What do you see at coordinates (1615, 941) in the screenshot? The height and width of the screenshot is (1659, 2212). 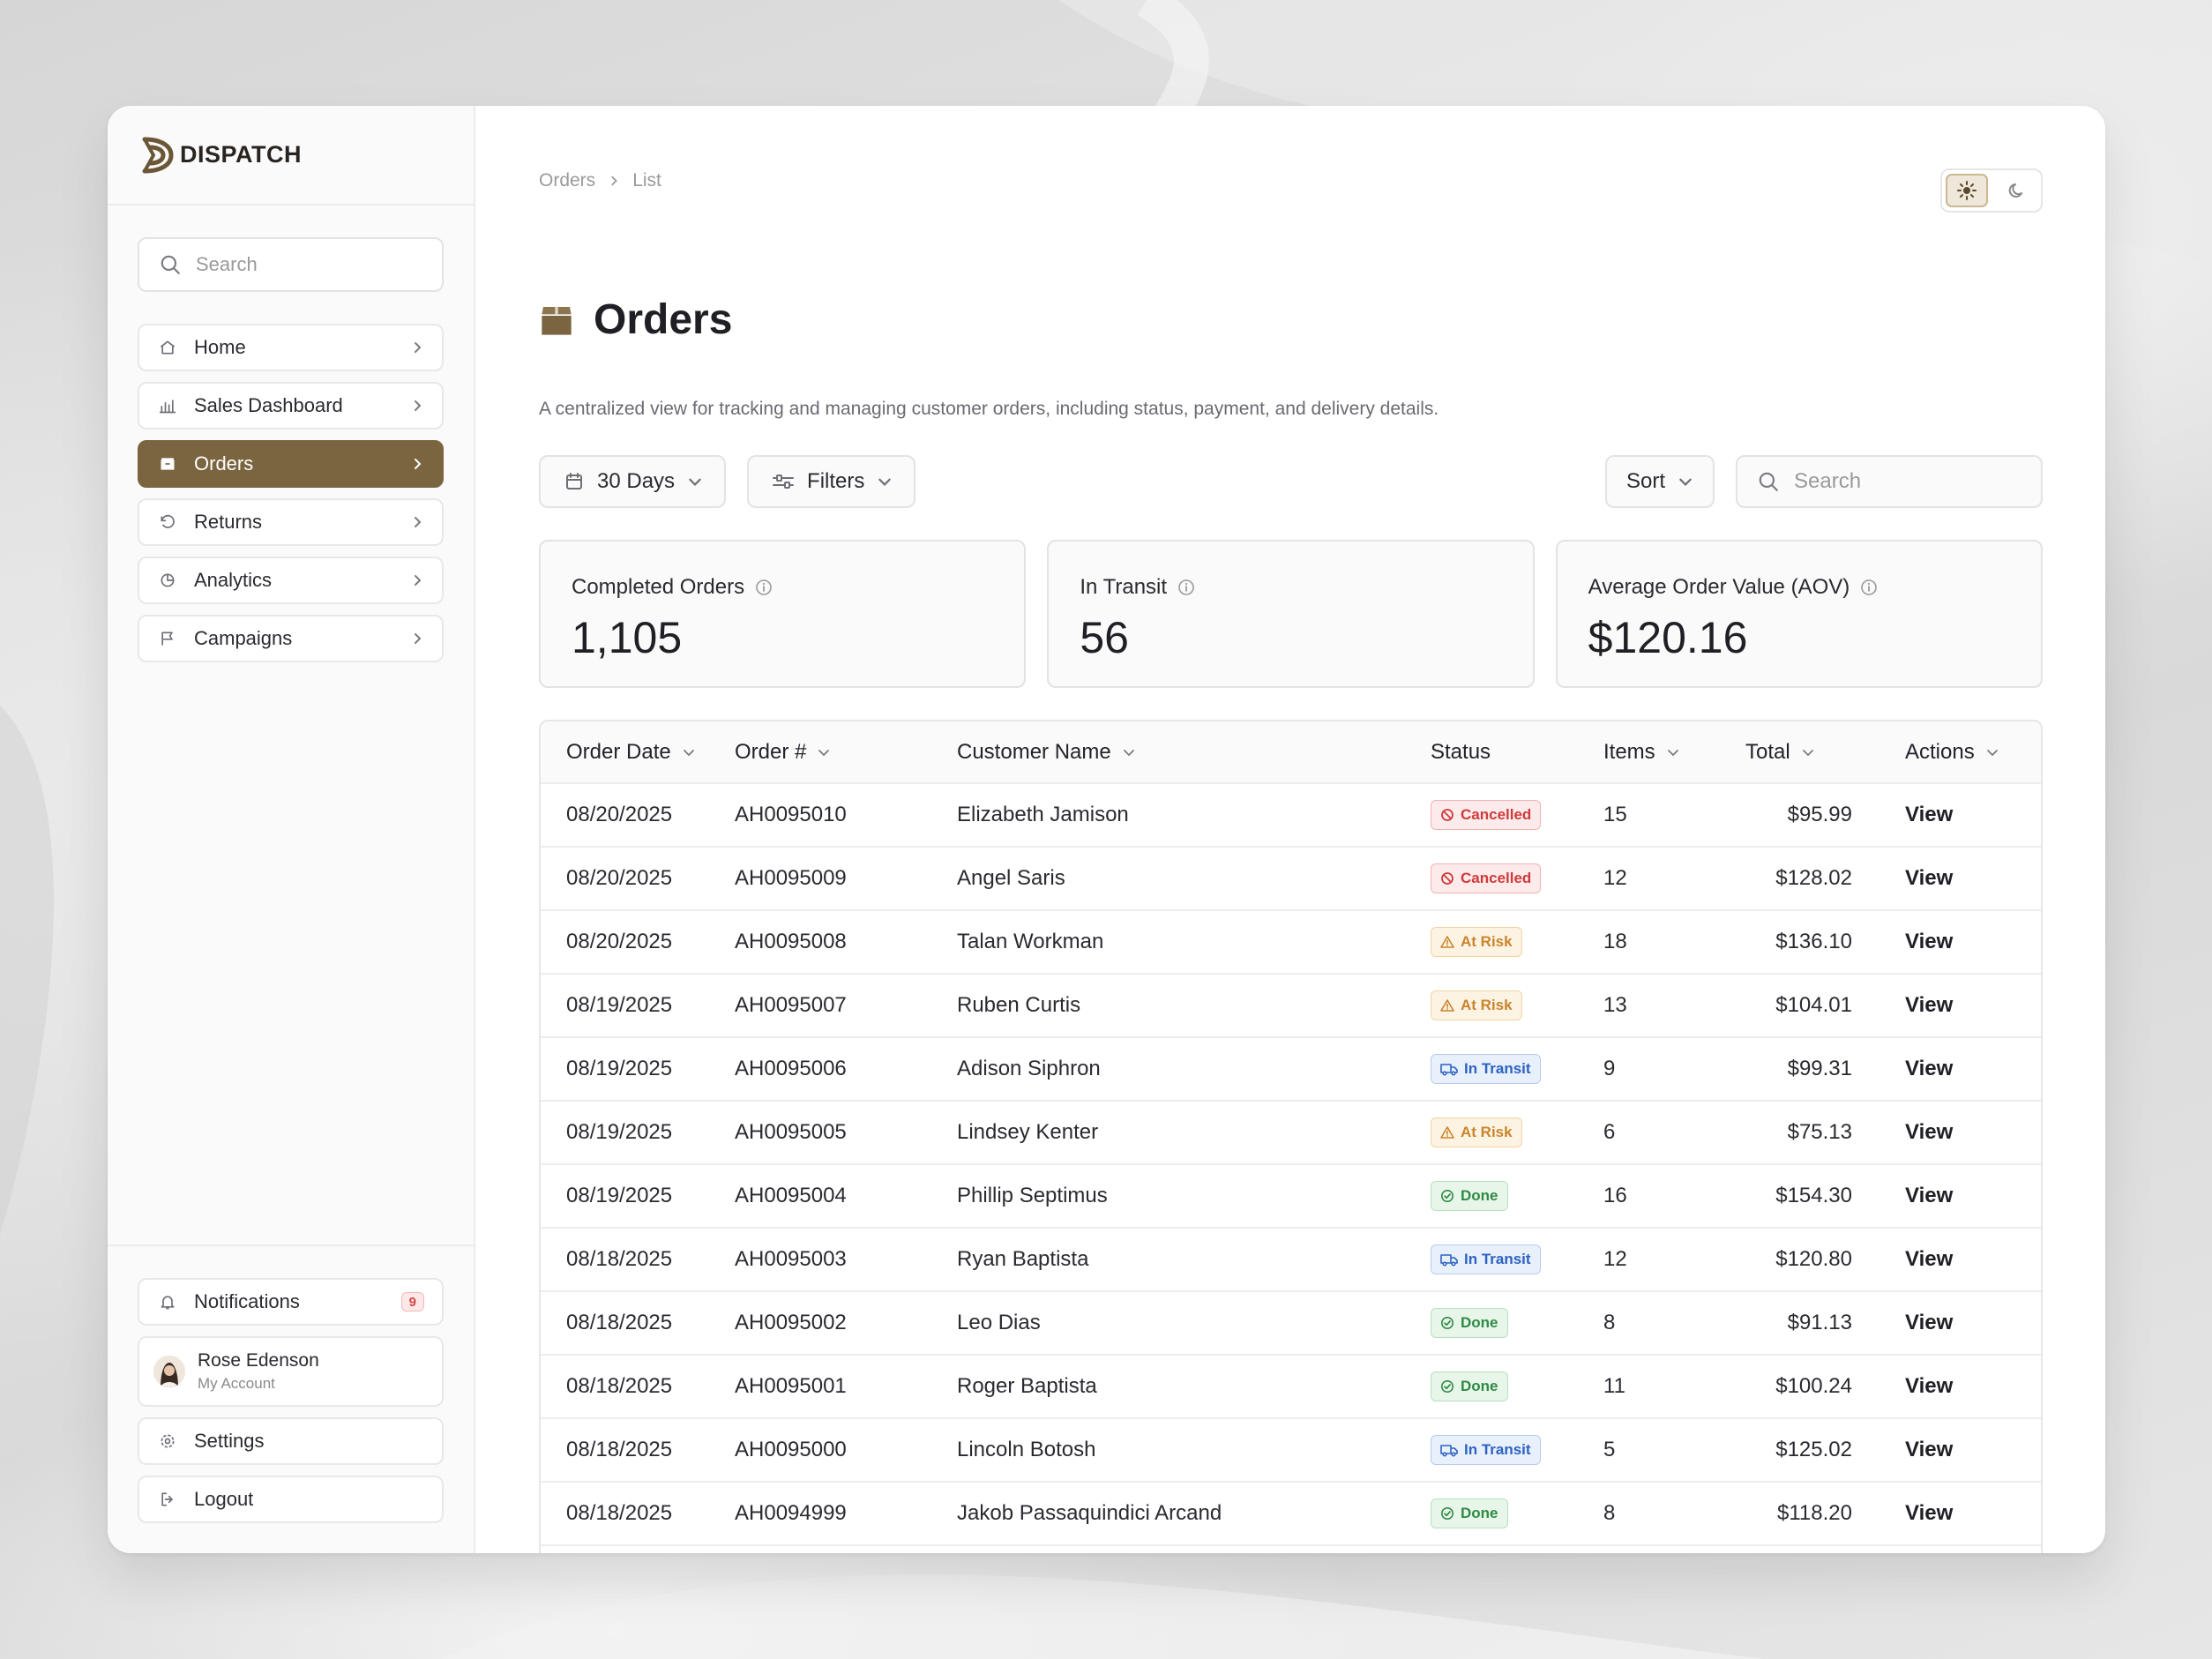 I see `cell-items: 18` at bounding box center [1615, 941].